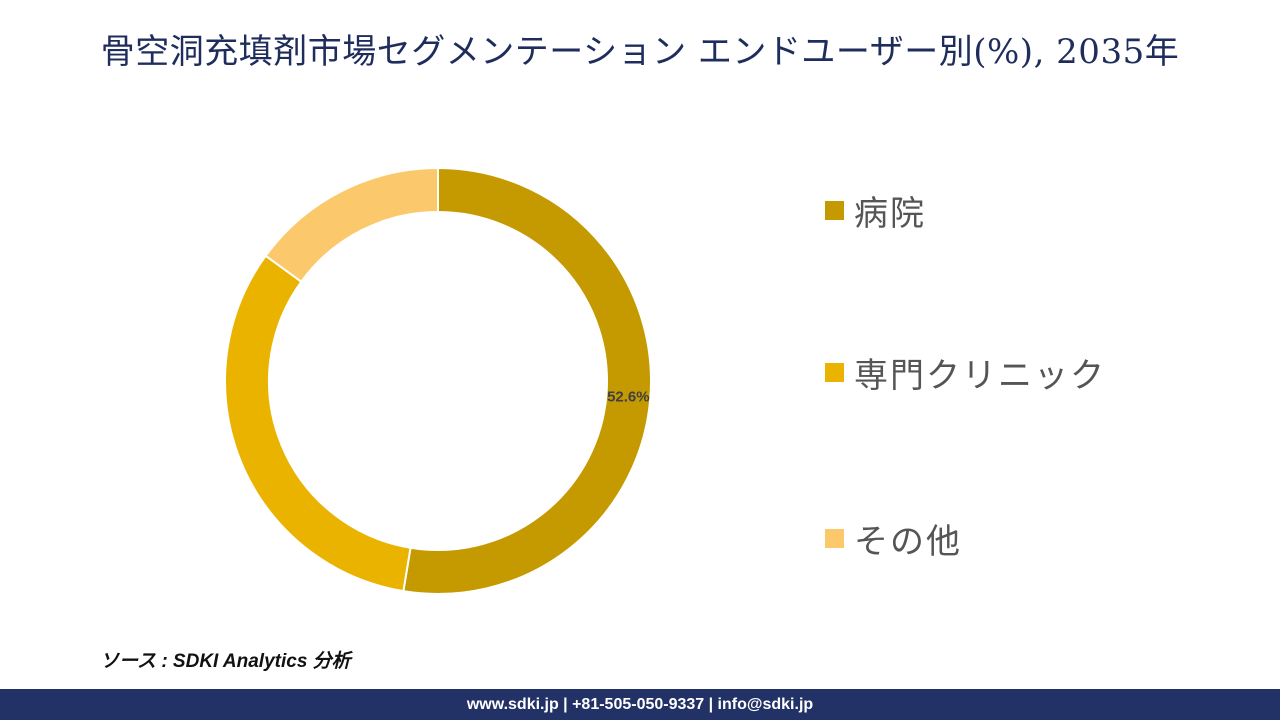  Describe the element at coordinates (890, 214) in the screenshot. I see `legend-label: 病院` at that location.